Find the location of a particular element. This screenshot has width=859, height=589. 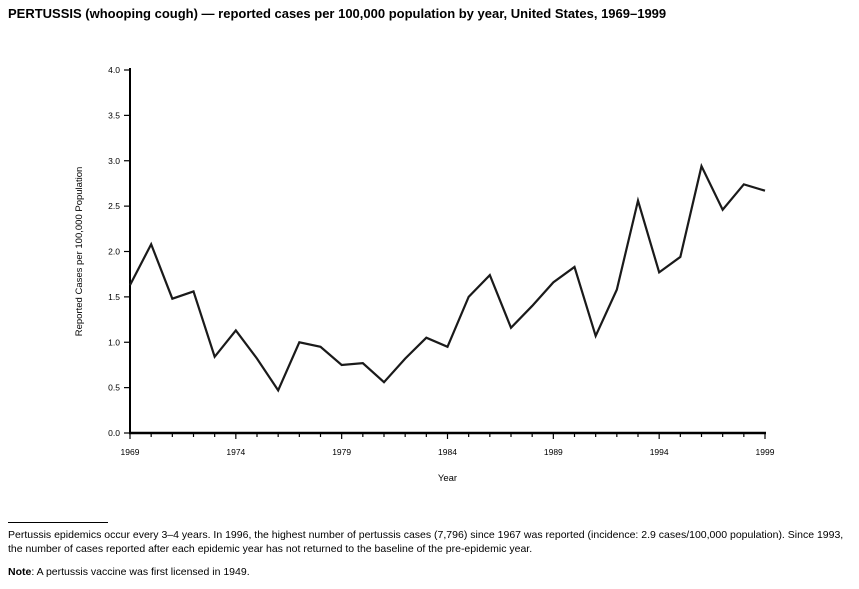

y-axis-title: Reported Cases per 100,000 Population is located at coordinates (79, 252).